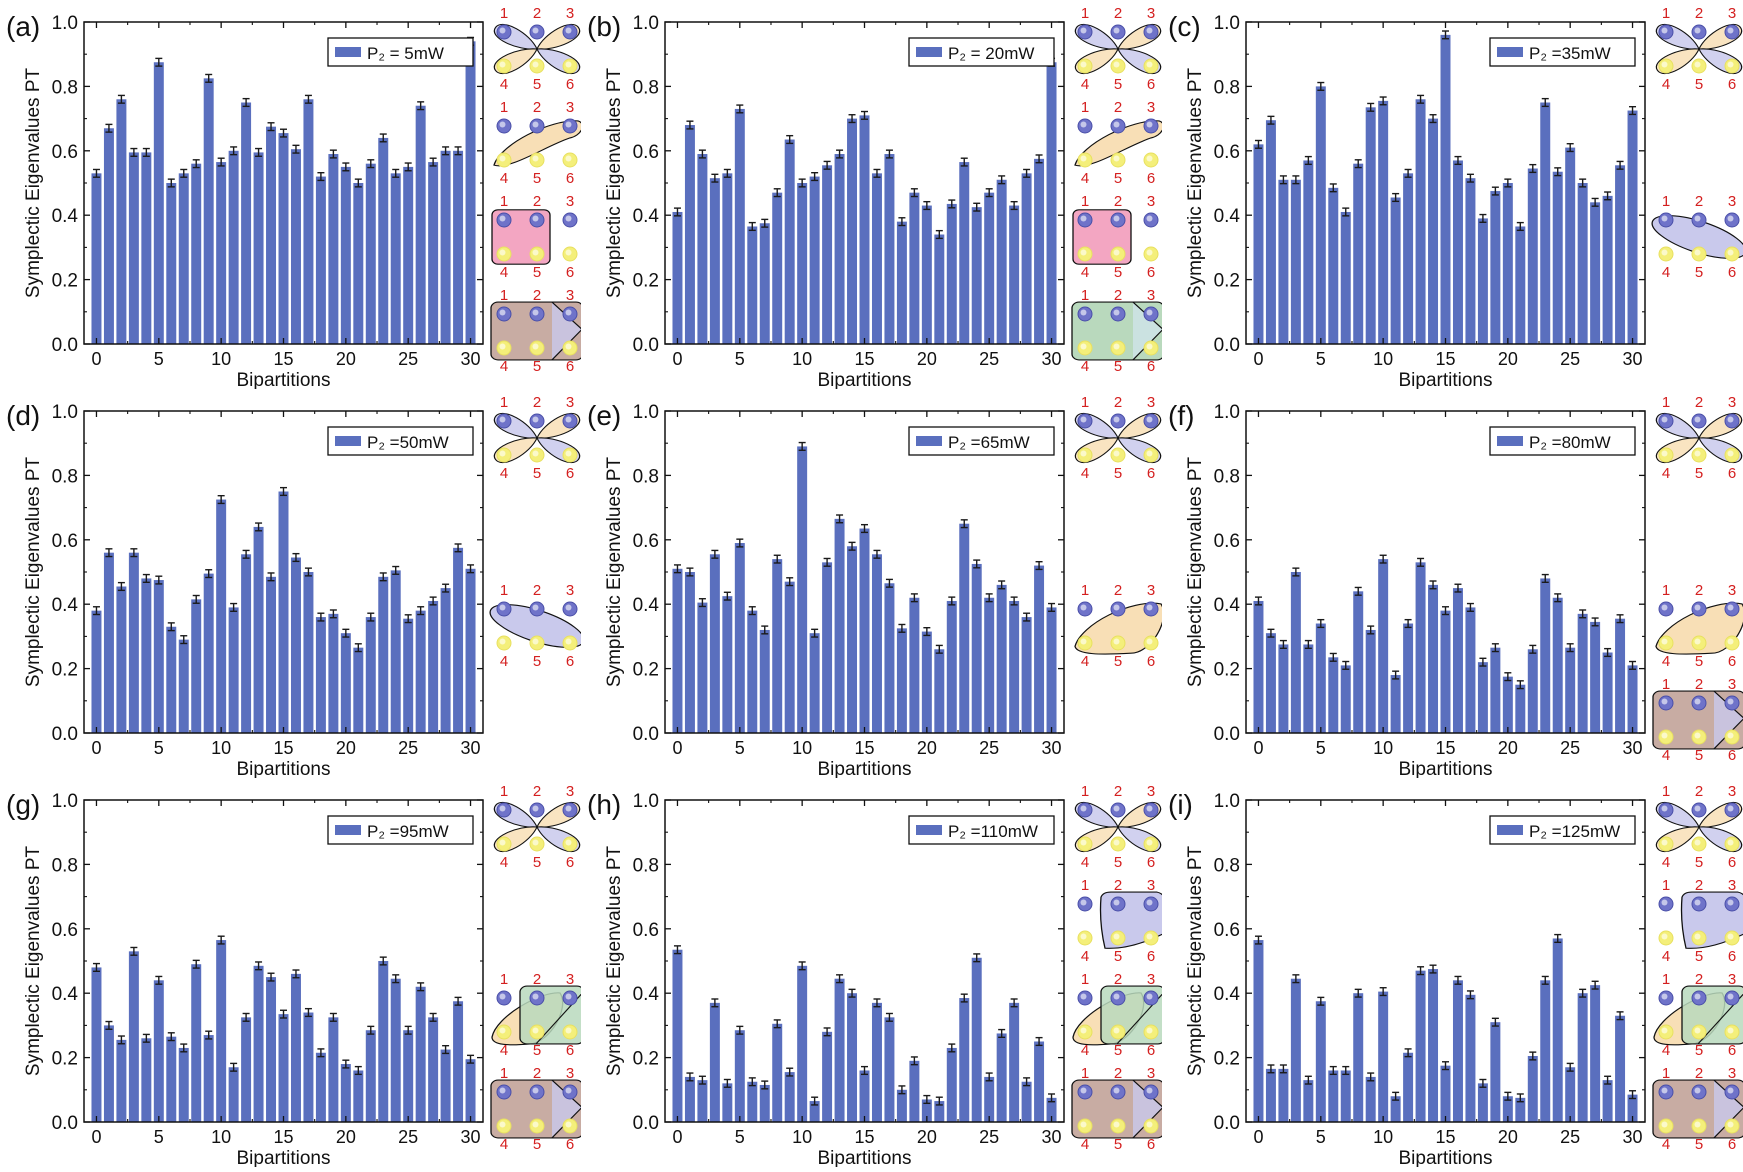 This screenshot has width=1743, height=1172. Describe the element at coordinates (471, 748) in the screenshot. I see `x-tick-label: 30` at that location.